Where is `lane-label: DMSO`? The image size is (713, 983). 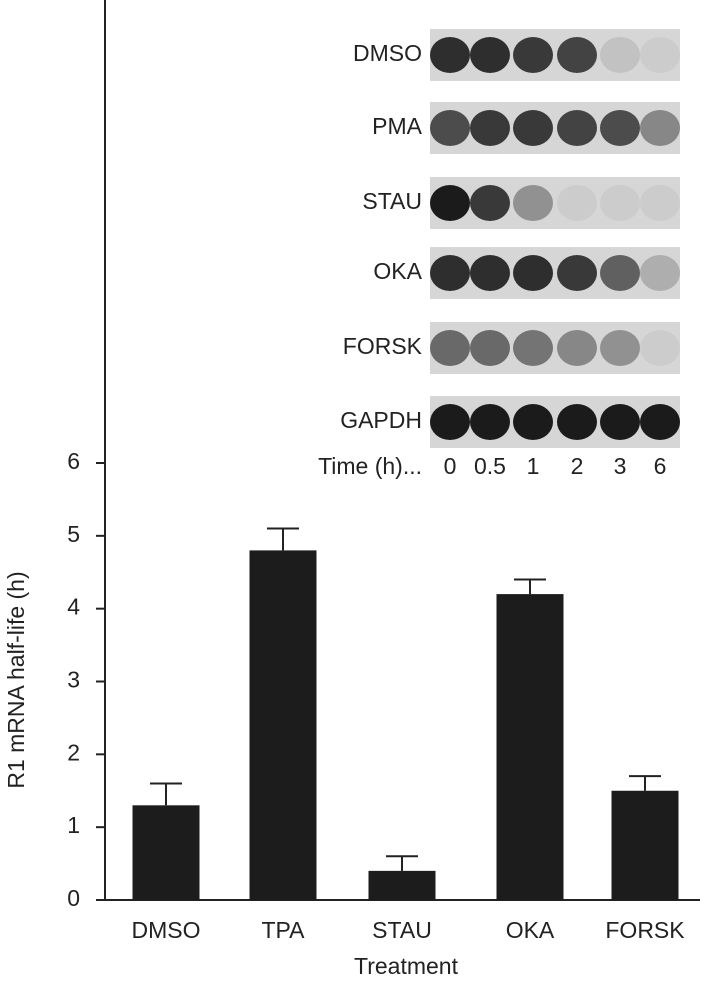 lane-label: DMSO is located at coordinates (387, 53).